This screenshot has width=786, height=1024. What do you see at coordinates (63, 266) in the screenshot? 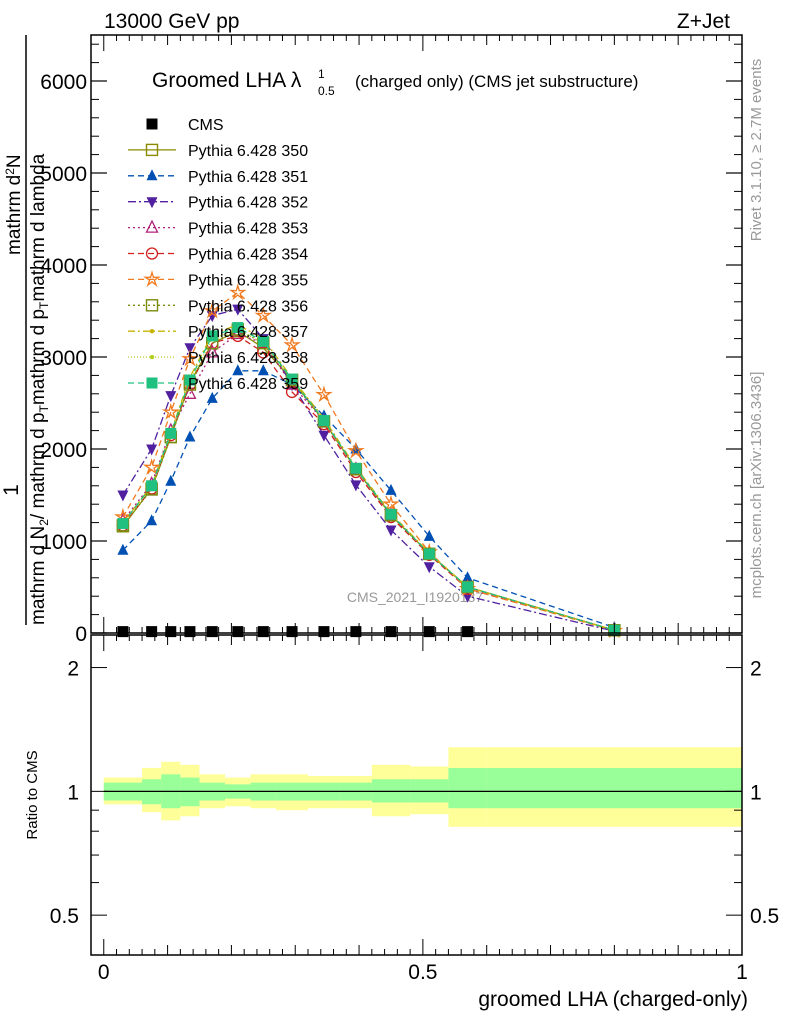
I see `y-tick-label: 4000` at bounding box center [63, 266].